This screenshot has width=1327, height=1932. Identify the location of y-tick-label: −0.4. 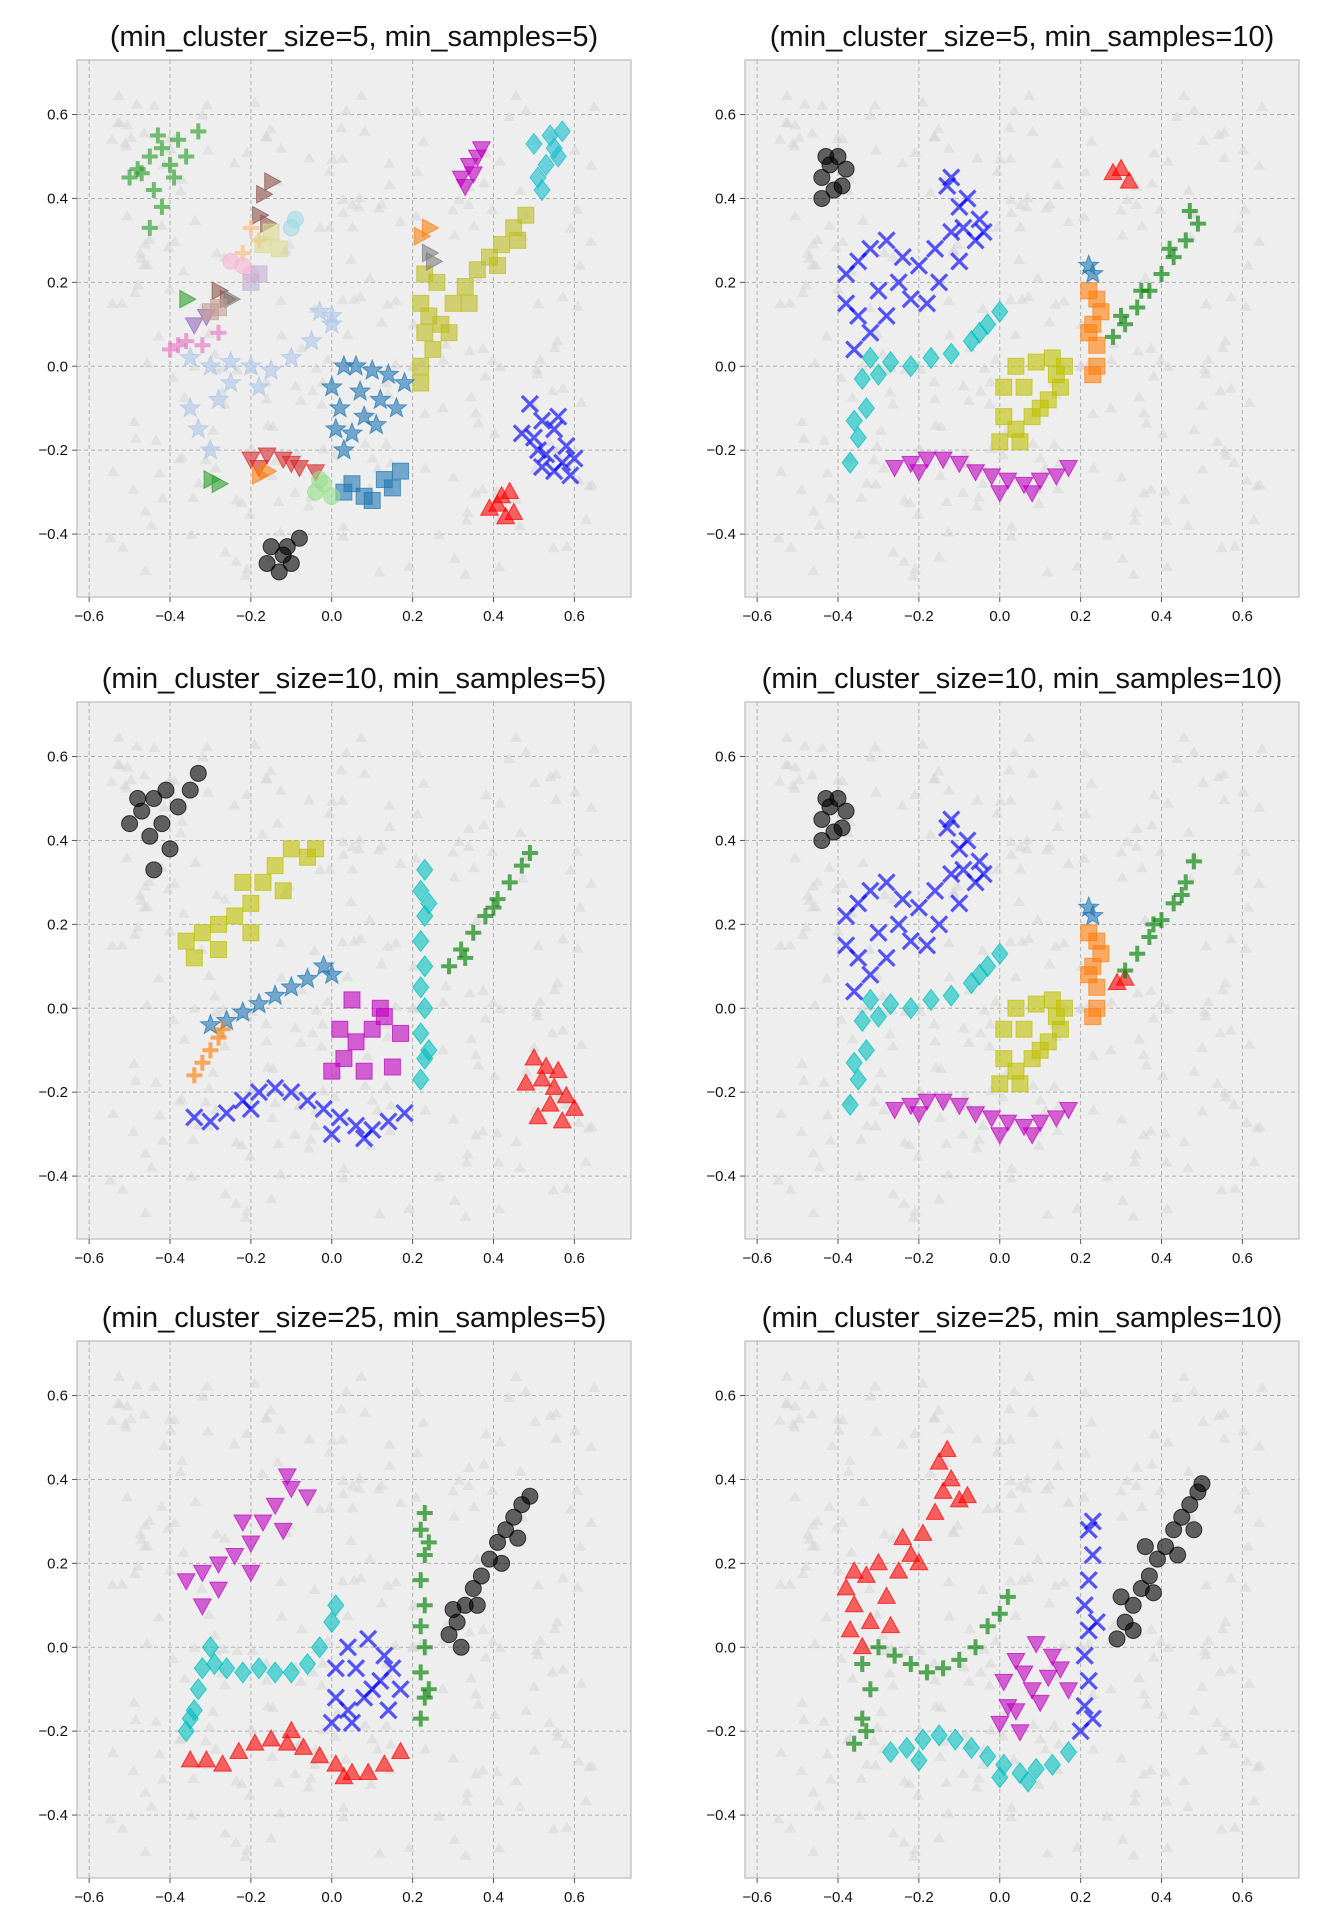
(53, 534).